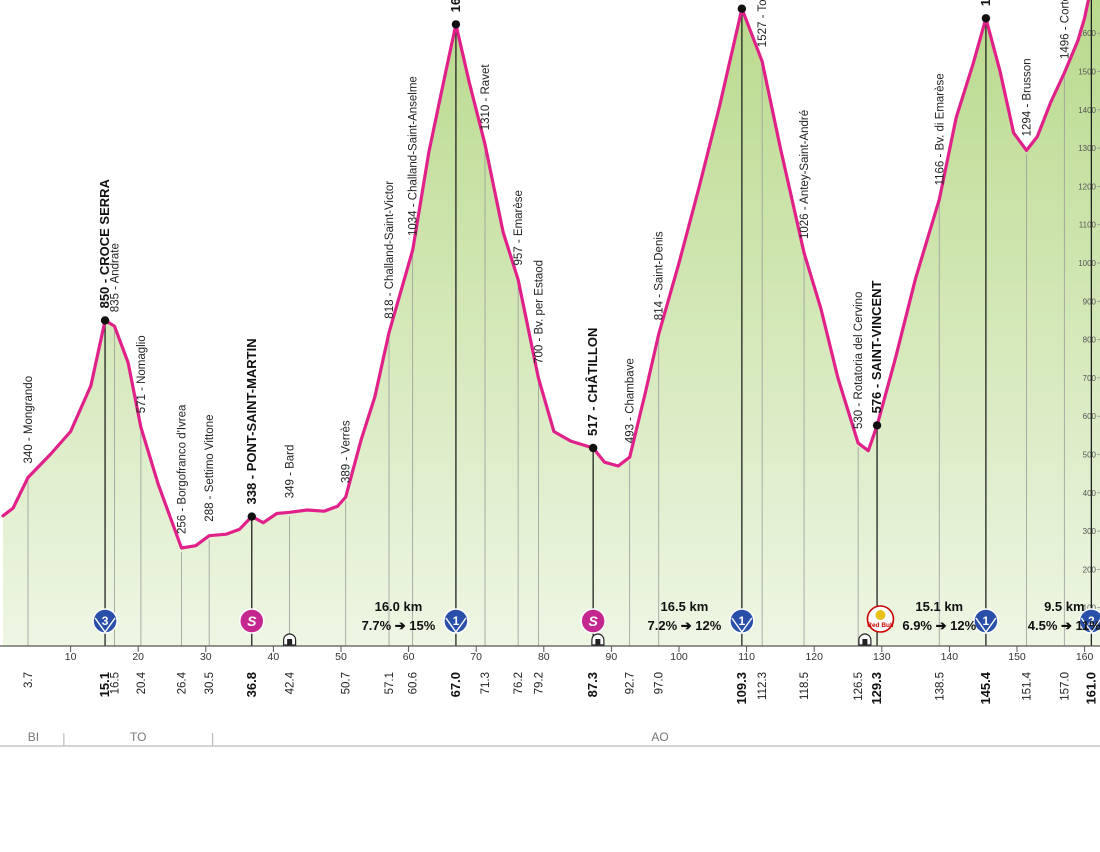 This screenshot has height=852, width=1100. What do you see at coordinates (859, 686) in the screenshot?
I see `point-km-label: 126.5` at bounding box center [859, 686].